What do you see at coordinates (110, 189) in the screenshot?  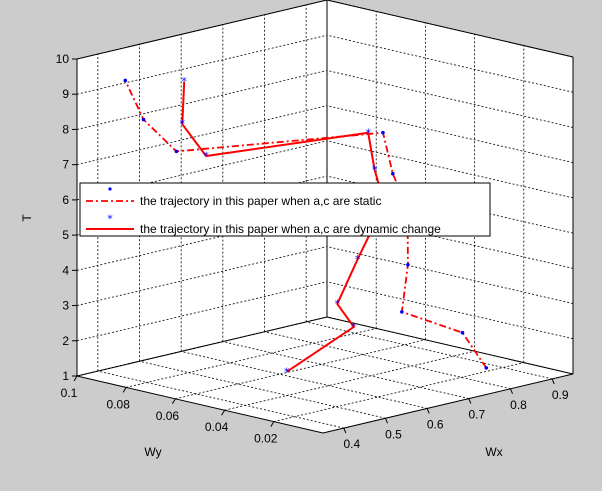 I see `legend-marker-dot` at bounding box center [110, 189].